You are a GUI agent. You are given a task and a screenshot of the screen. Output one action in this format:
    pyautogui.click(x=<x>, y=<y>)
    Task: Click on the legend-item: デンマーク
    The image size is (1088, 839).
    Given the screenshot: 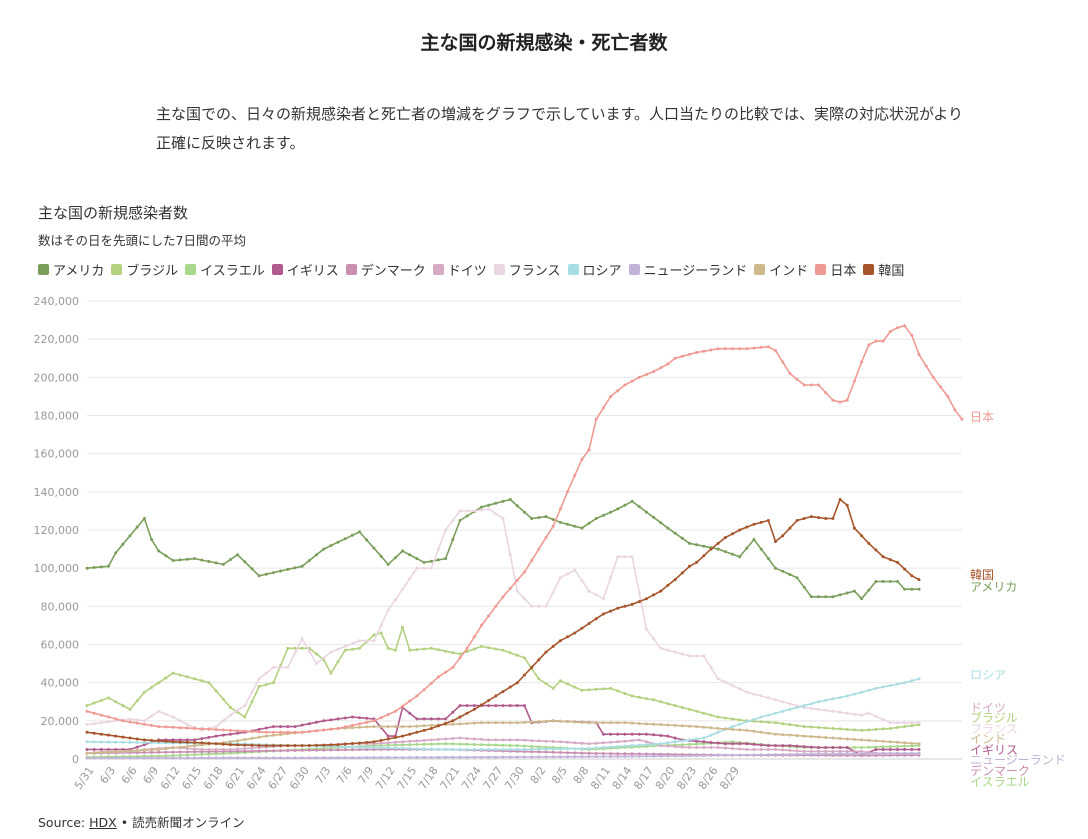 What is the action you would take?
    pyautogui.click(x=385, y=269)
    